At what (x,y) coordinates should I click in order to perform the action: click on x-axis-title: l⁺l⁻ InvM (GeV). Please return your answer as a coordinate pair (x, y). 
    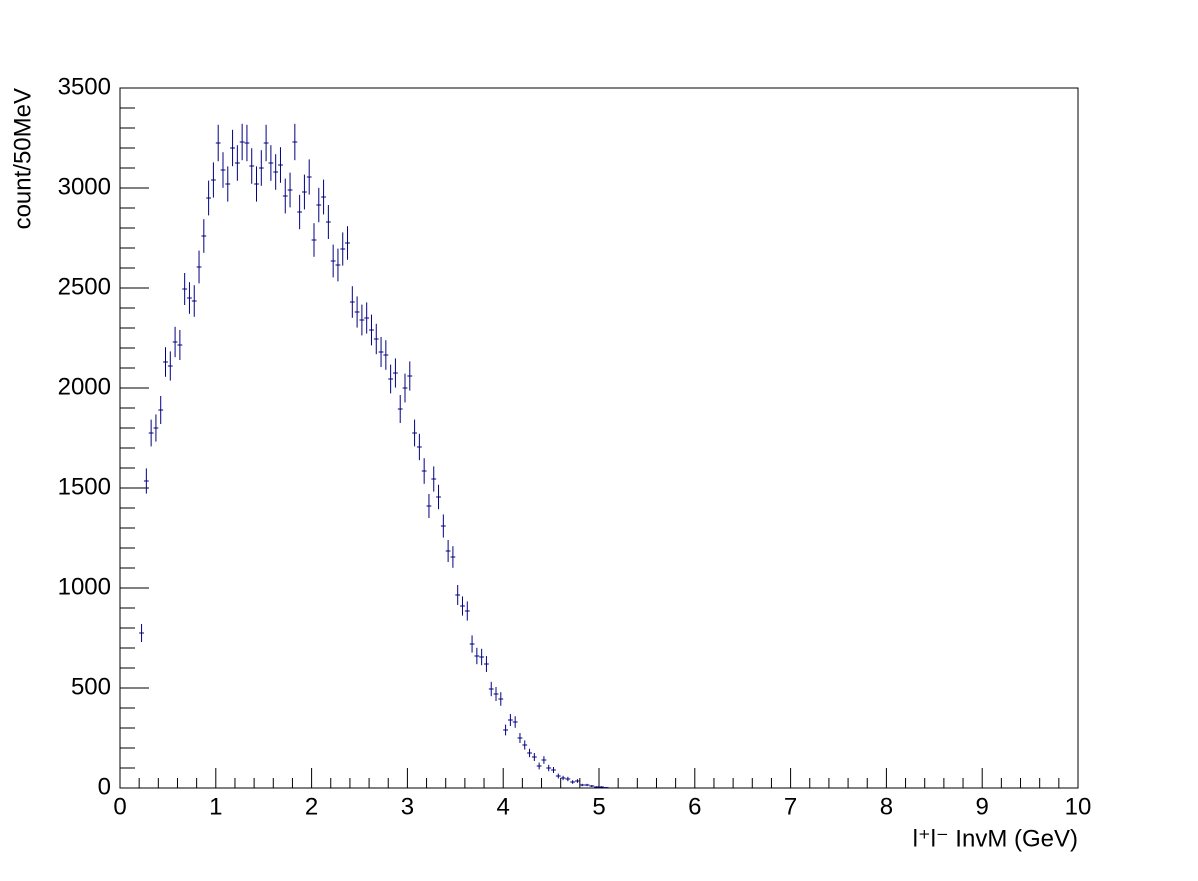
    Looking at the image, I should click on (995, 838).